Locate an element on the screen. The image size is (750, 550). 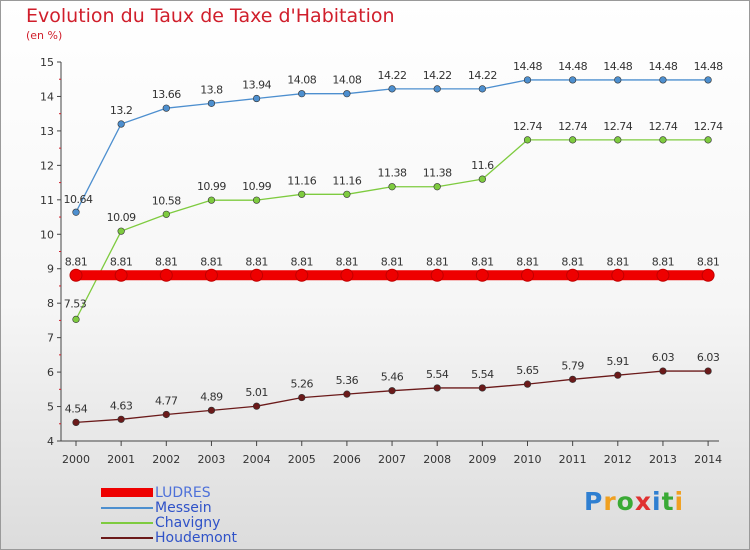
legend-label: Chavigny is located at coordinates (188, 523).